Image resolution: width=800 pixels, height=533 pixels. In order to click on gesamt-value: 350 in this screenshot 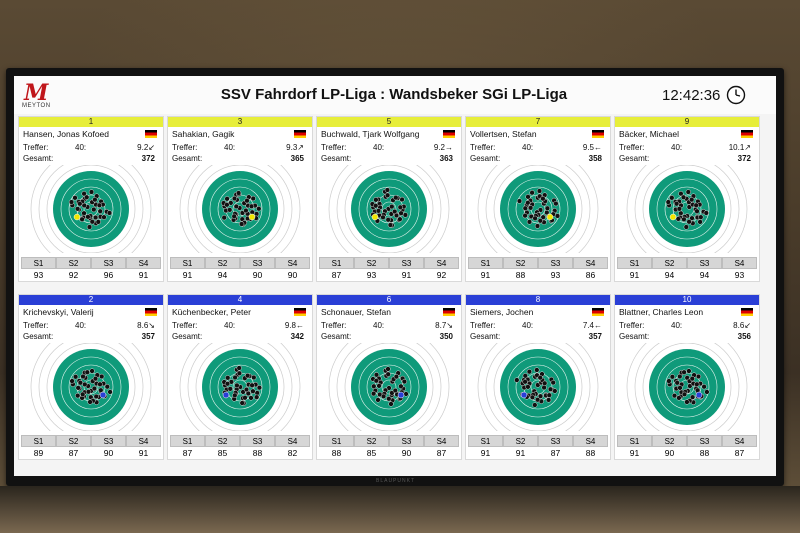, I will do `click(446, 336)`.